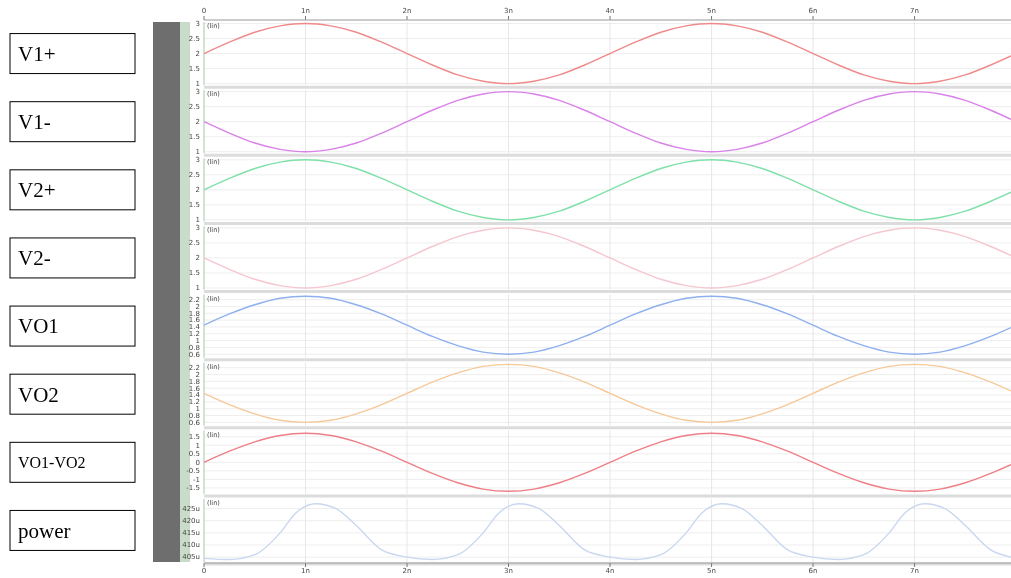 The image size is (1011, 578). What do you see at coordinates (44, 530) in the screenshot?
I see `y-axis-title: power` at bounding box center [44, 530].